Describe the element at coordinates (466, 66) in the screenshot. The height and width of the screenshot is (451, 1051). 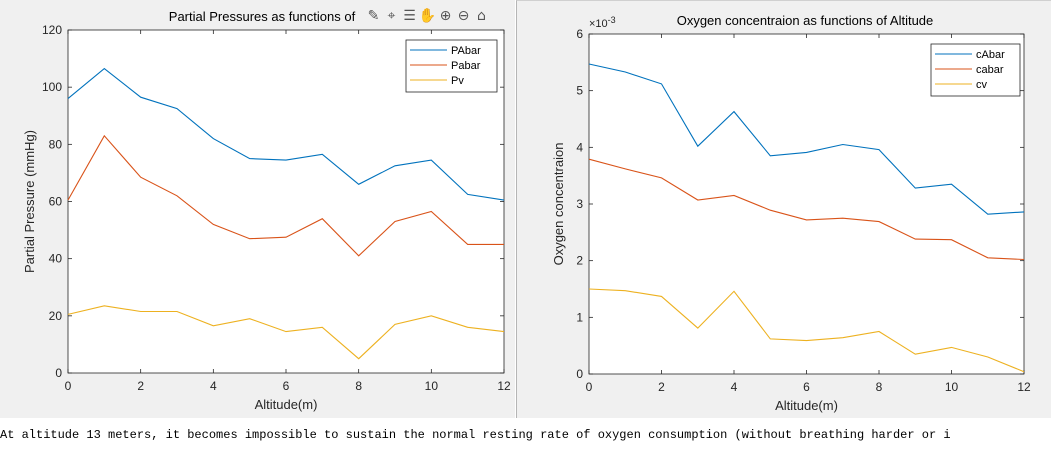
I see `legend-label: Pabar` at that location.